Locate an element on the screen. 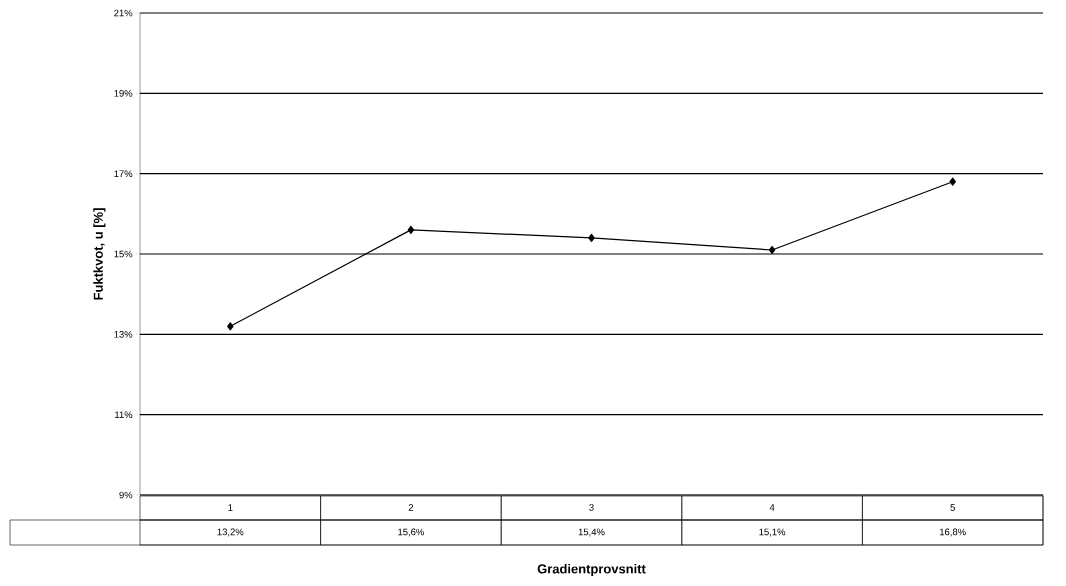 This screenshot has height=586, width=1066. x-tick-label: 5 is located at coordinates (952, 507).